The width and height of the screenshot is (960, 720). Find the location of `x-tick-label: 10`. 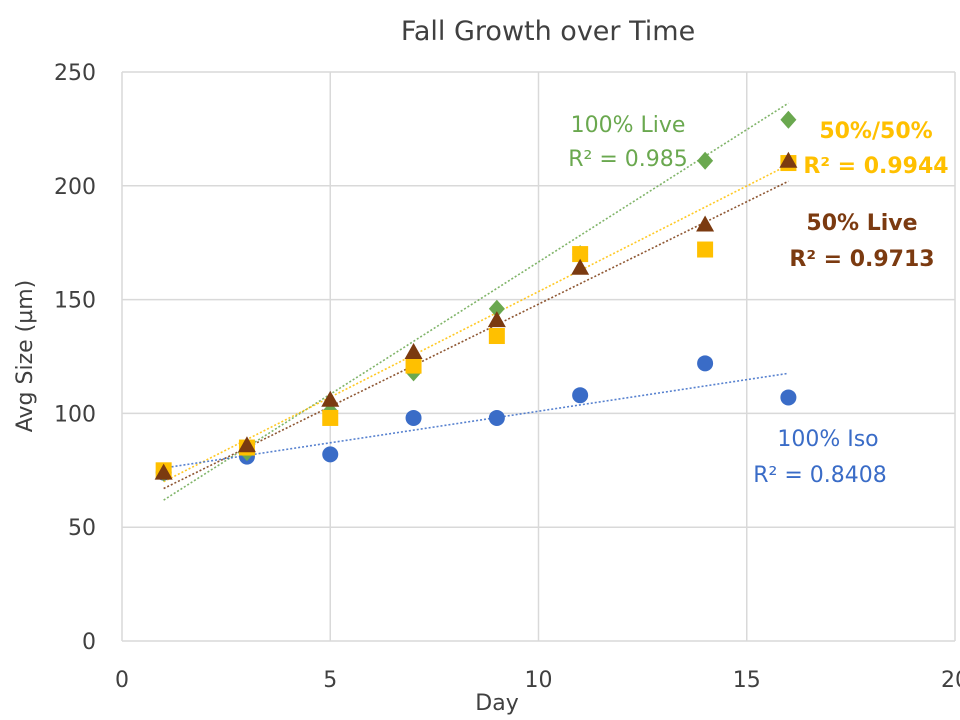

x-tick-label: 10 is located at coordinates (539, 680).